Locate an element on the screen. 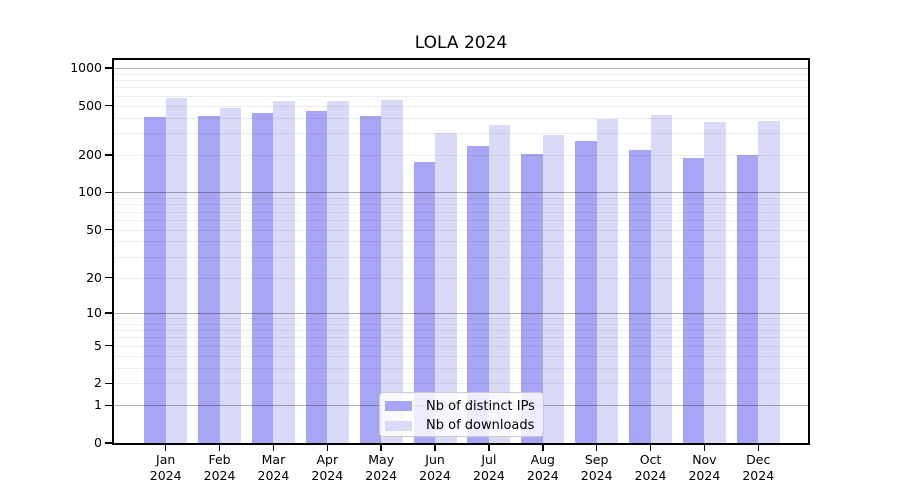 The image size is (900, 500). x-tick-label-sep: Sep 2024 is located at coordinates (596, 467).